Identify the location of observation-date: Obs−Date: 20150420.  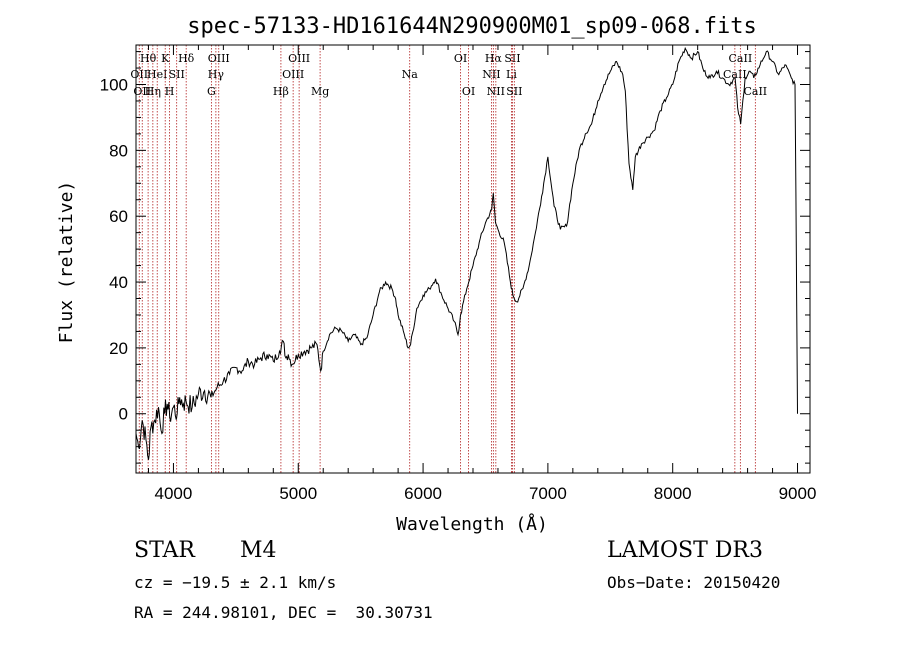
(694, 582).